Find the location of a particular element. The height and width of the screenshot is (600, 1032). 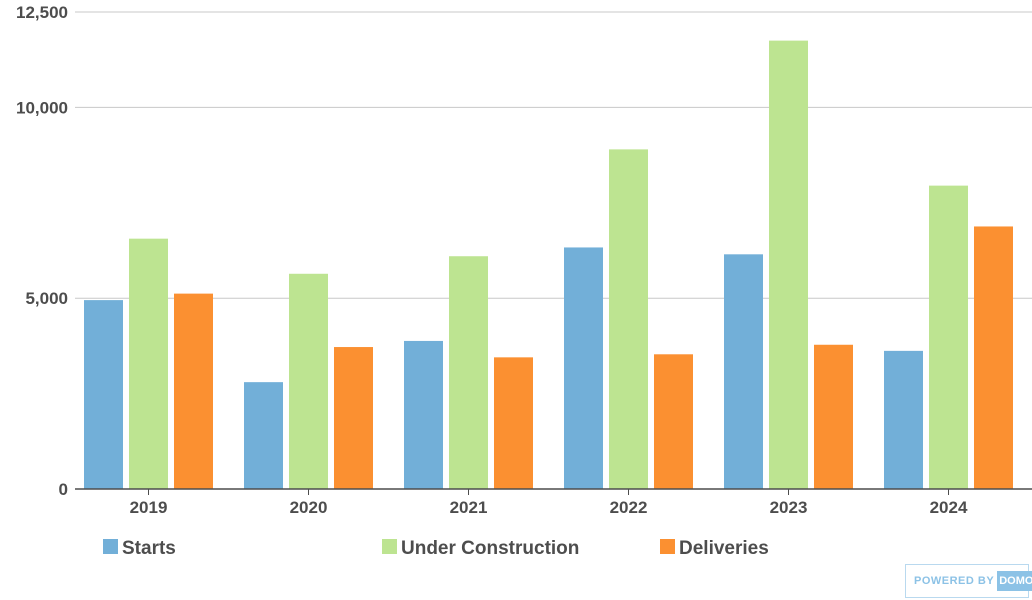

y-tick-label: 10,000 is located at coordinates (42, 107).